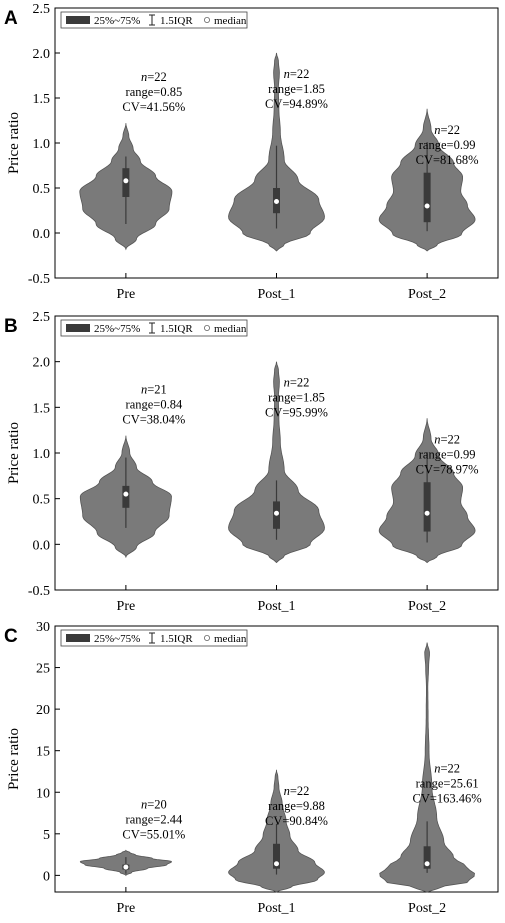  I want to click on annotation-n-value: =21, so click(157, 390).